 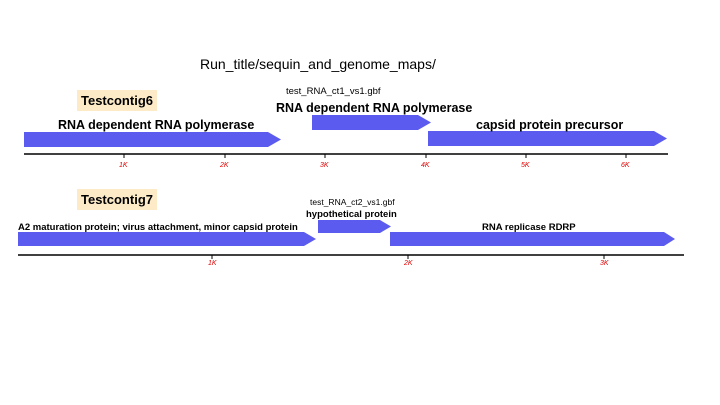 I want to click on contig6-file-label: test_RNA_ct1_vs1.gbf, so click(x=333, y=91).